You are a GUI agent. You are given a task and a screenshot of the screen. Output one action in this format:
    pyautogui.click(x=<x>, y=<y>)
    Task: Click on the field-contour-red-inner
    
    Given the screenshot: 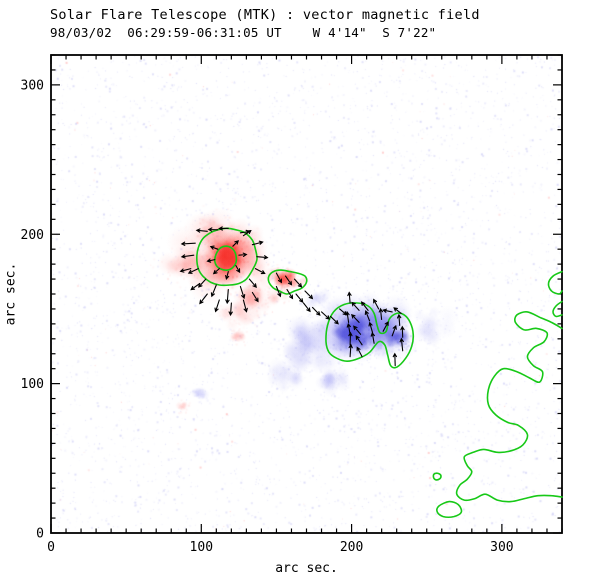 What is the action you would take?
    pyautogui.click(x=225, y=258)
    